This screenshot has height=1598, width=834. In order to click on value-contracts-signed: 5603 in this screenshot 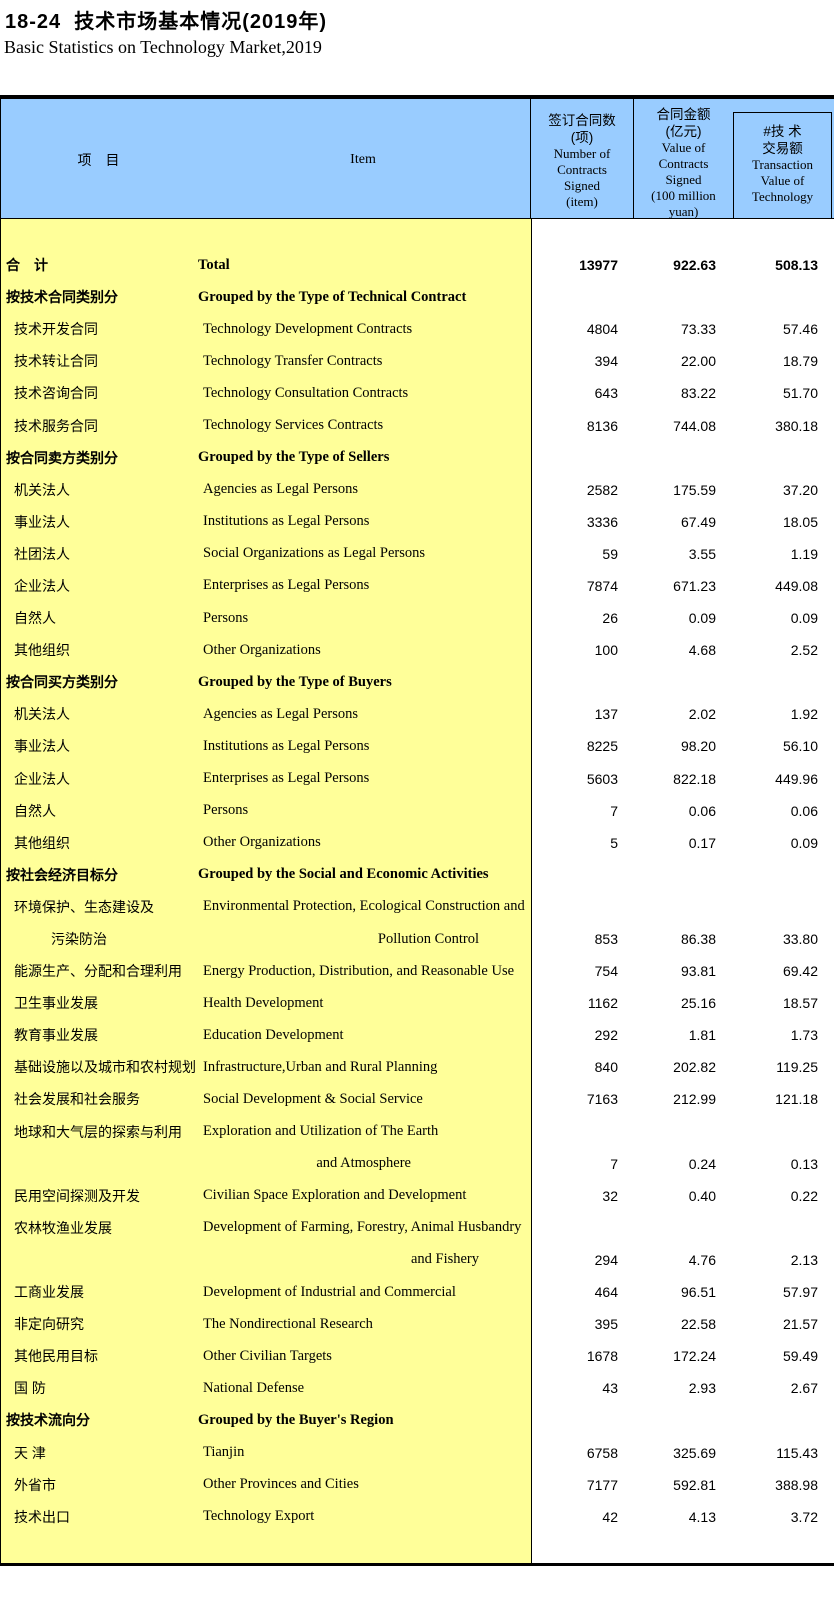, I will do `click(602, 778)`.